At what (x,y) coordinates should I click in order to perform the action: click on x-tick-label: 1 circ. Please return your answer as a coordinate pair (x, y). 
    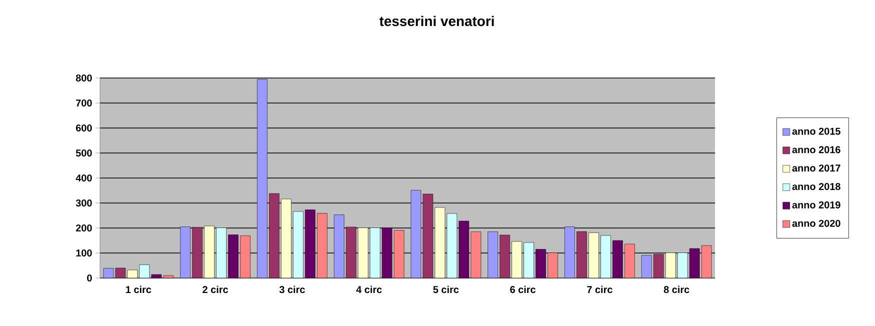
    Looking at the image, I should click on (139, 290).